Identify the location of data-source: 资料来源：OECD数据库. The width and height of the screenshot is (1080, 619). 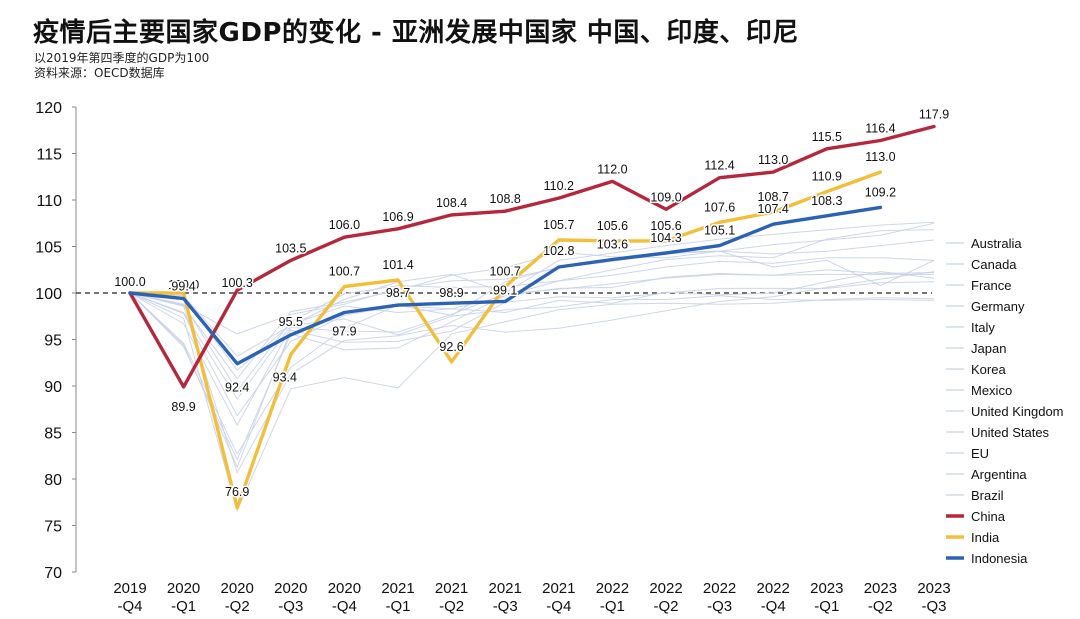
(99, 73).